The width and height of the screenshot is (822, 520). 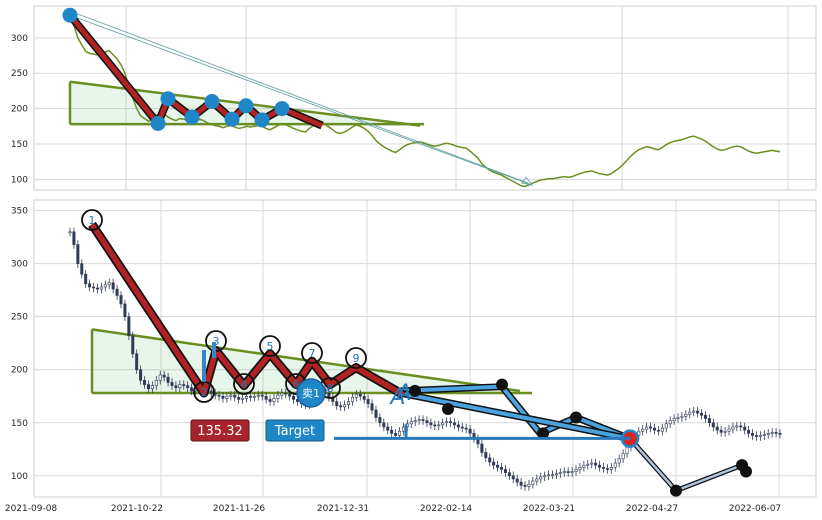 What do you see at coordinates (515, 416) in the screenshot?
I see `main-future-diag` at bounding box center [515, 416].